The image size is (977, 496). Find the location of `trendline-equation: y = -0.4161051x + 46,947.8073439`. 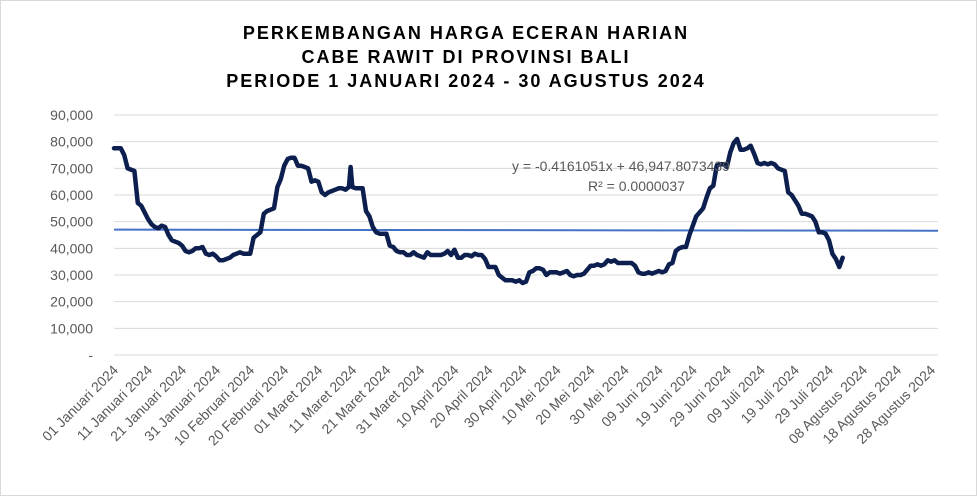

trendline-equation: y = -0.4161051x + 46,947.8073439 is located at coordinates (621, 166).